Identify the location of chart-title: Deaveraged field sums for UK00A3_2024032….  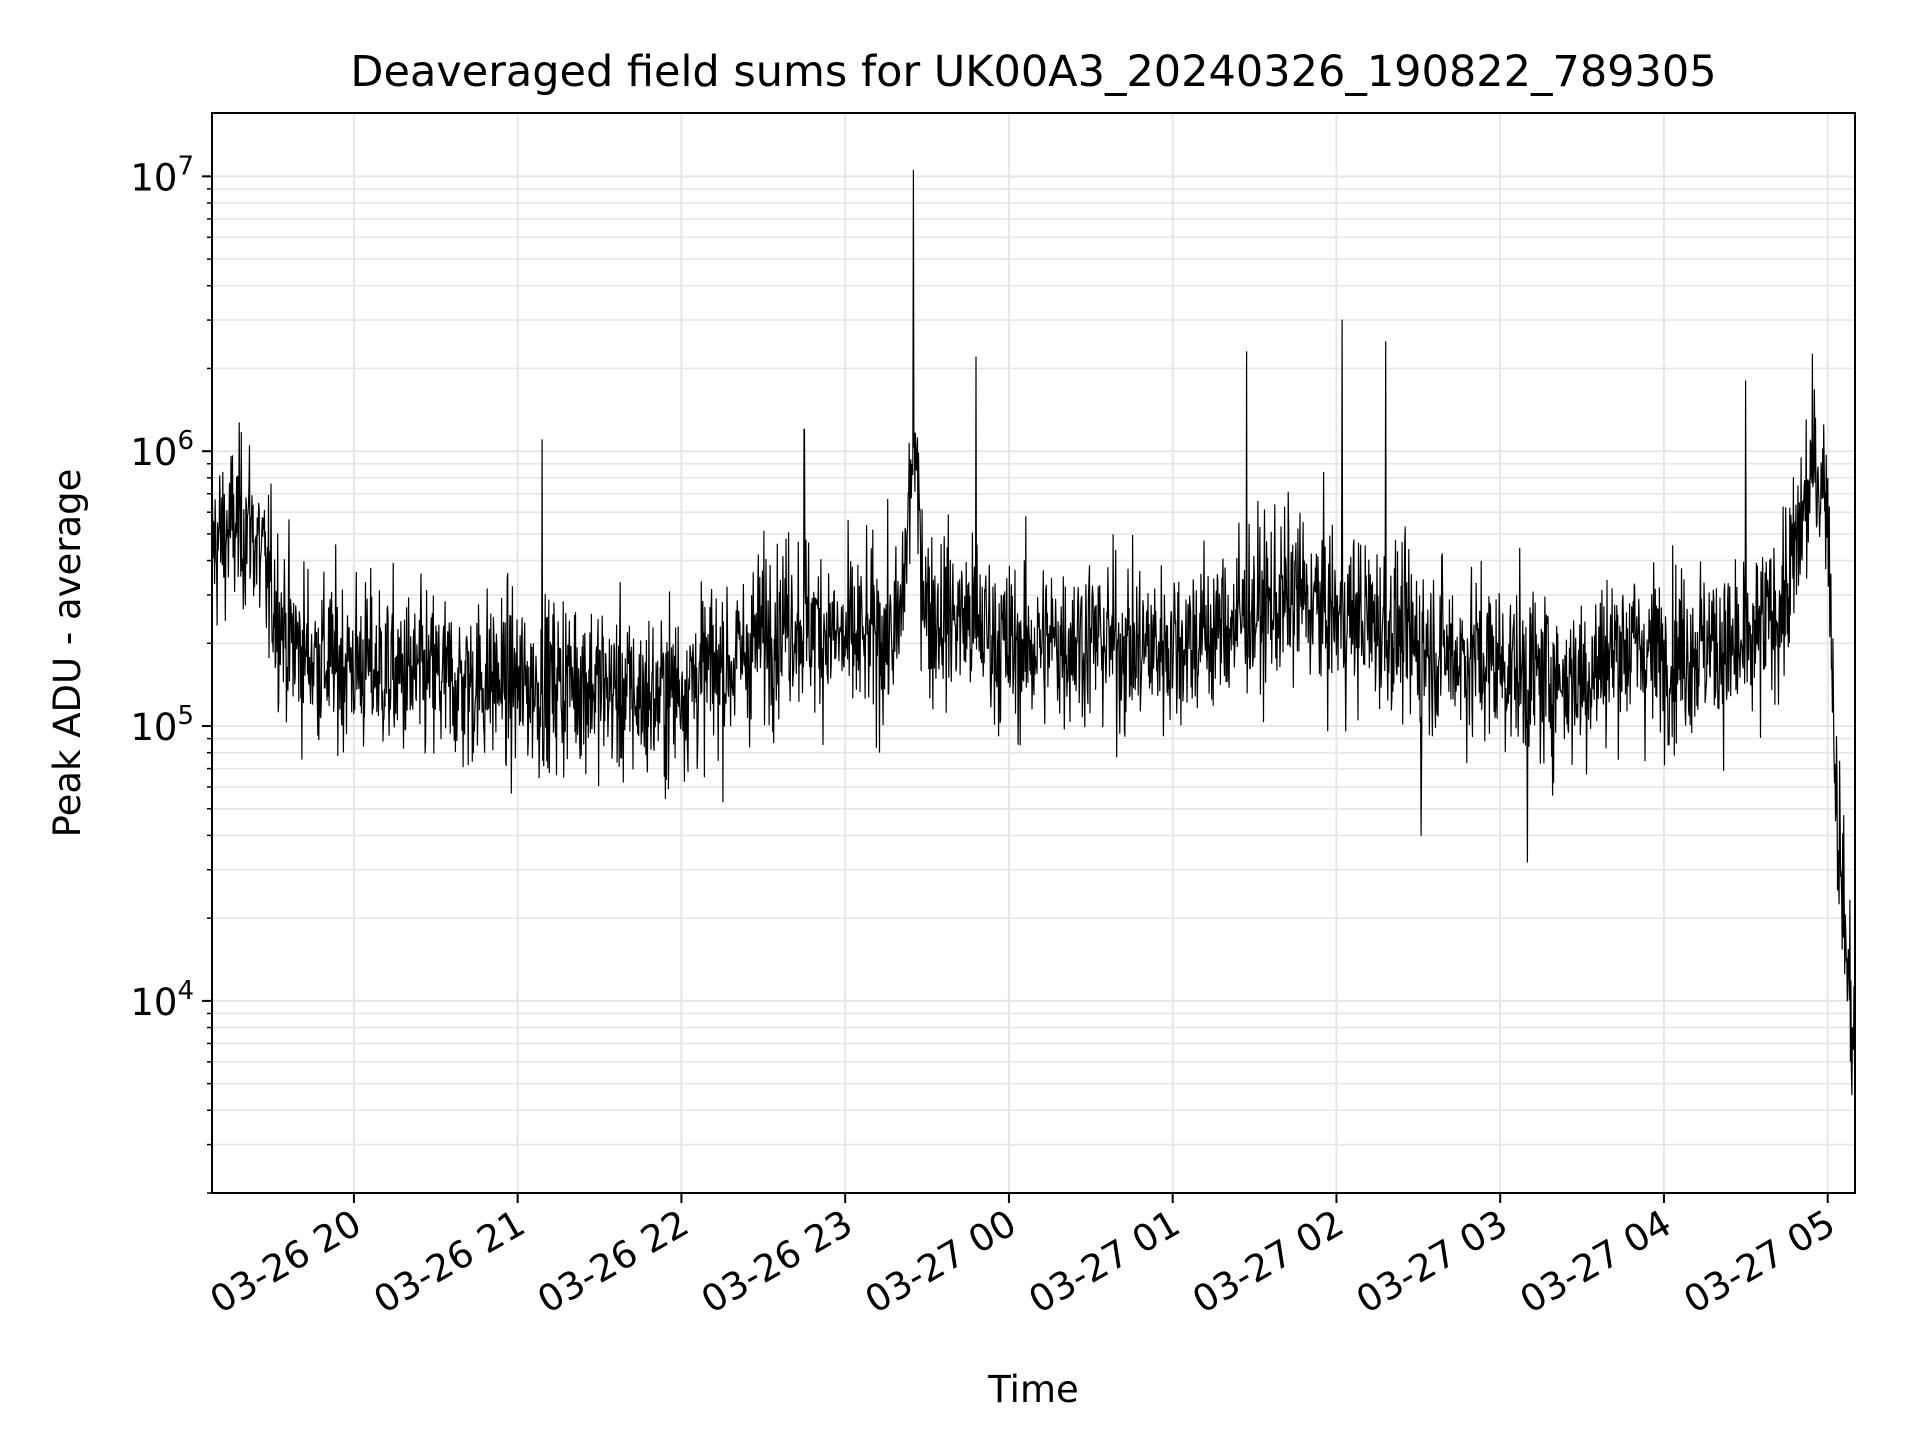
(1033, 72).